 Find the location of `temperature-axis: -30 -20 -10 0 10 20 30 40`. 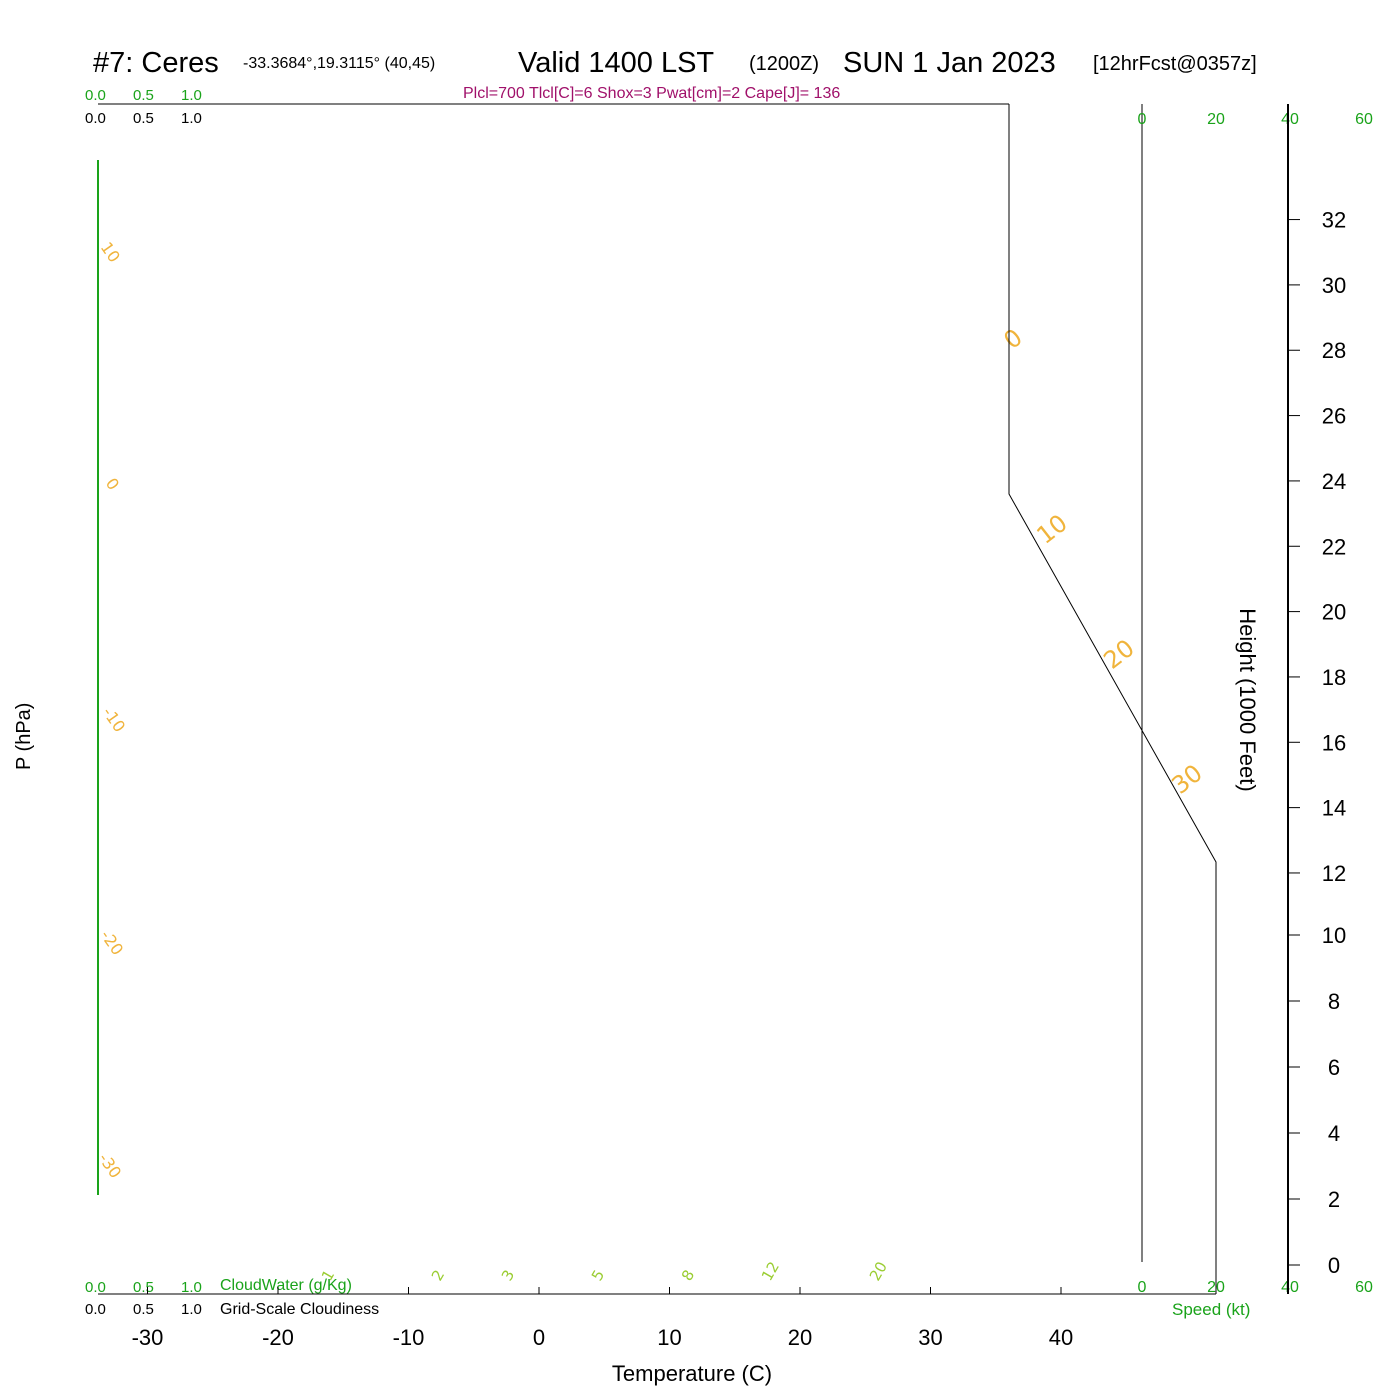

temperature-axis: -30 -20 -10 0 10 20 30 40 is located at coordinates (602, 1318).